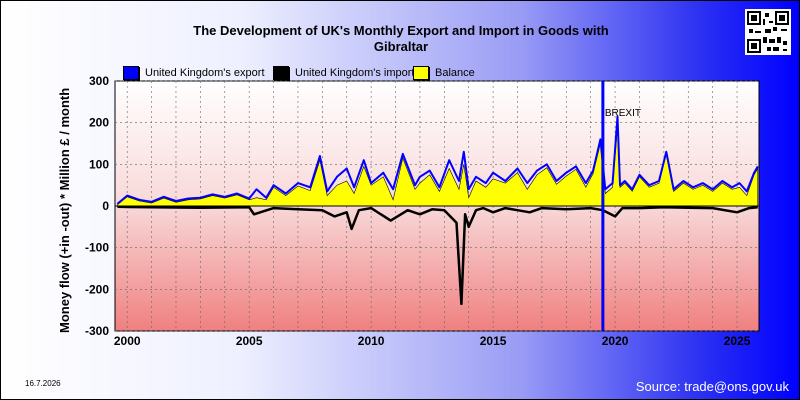 Image resolution: width=800 pixels, height=400 pixels. I want to click on x-tick-label: 2015, so click(493, 341).